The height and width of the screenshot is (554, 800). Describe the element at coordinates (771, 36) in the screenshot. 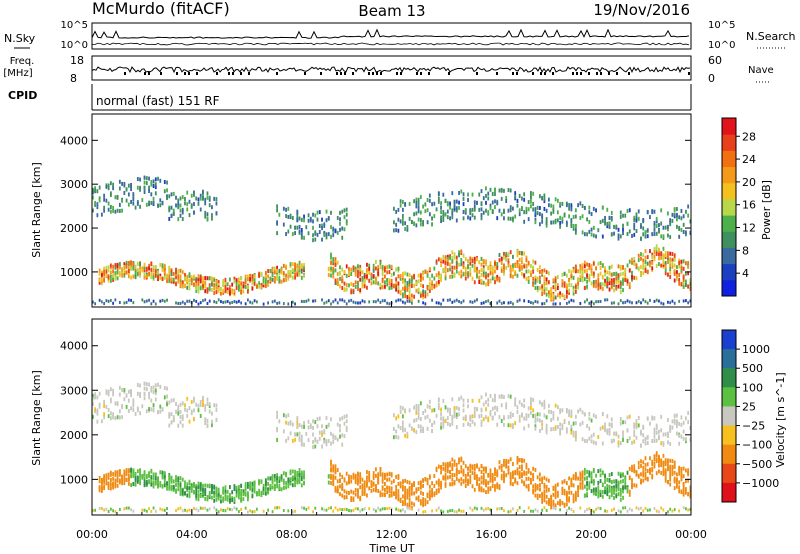

I see `nsearch-label: N.Search` at that location.